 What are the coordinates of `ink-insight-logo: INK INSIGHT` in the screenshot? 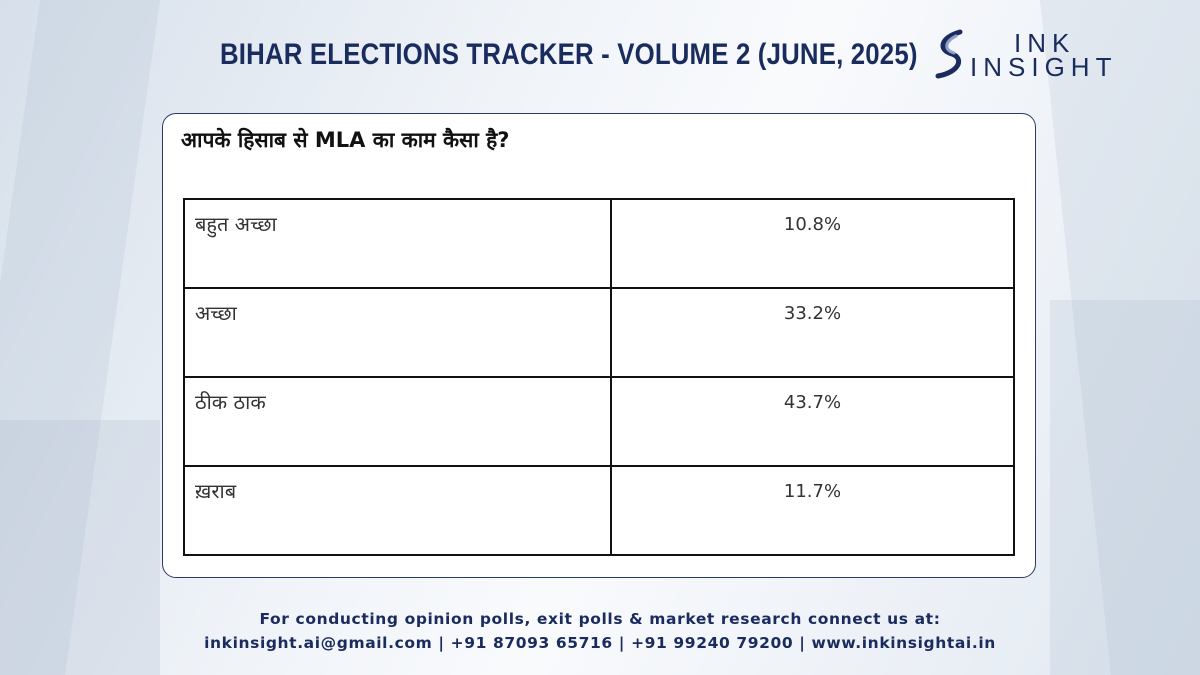 It's located at (1035, 55).